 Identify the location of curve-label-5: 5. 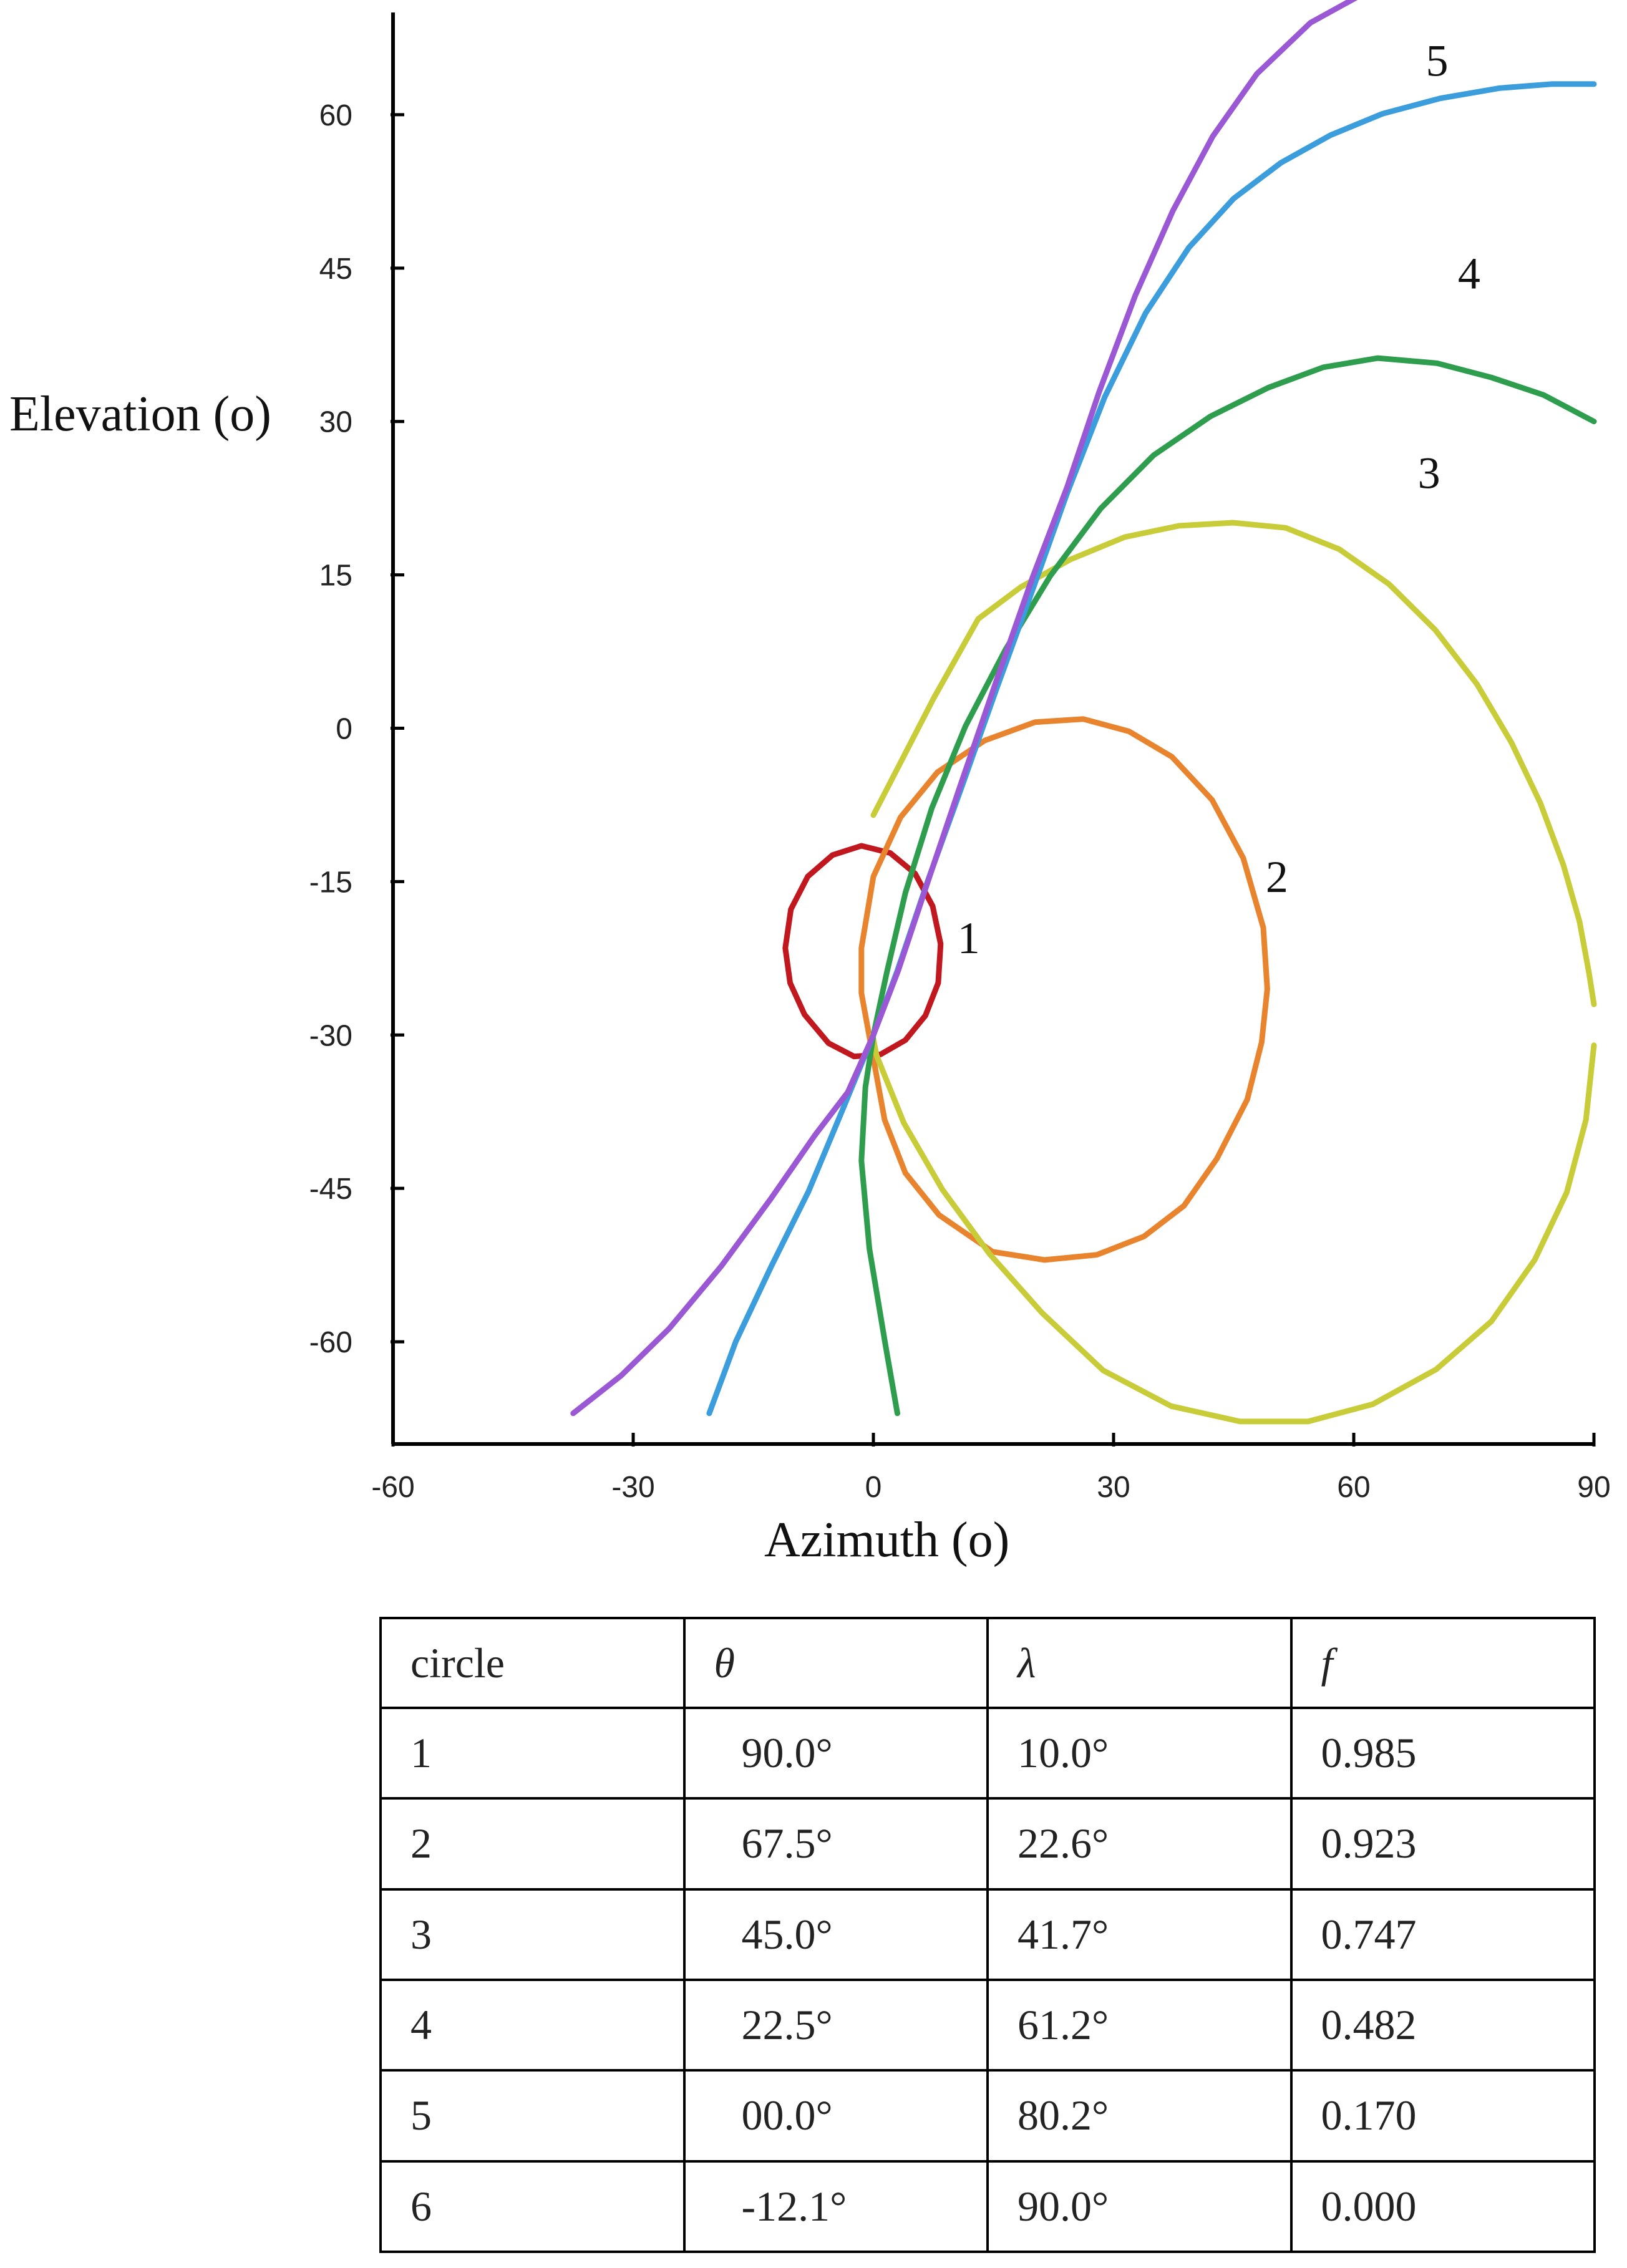
(1437, 61).